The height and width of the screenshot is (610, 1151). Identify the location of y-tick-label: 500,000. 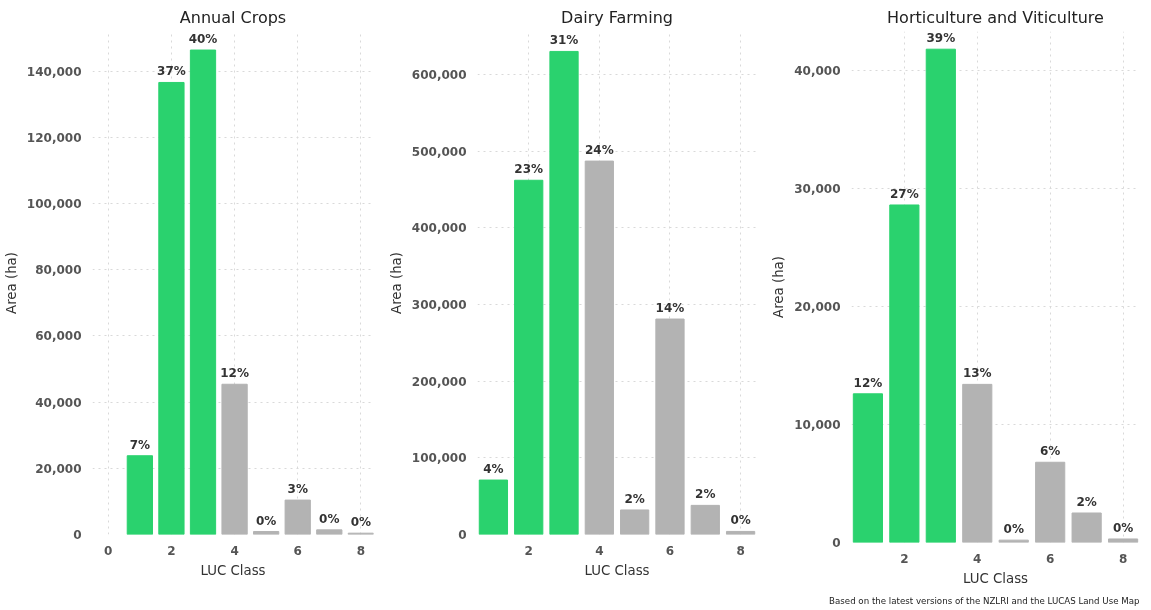
(439, 151).